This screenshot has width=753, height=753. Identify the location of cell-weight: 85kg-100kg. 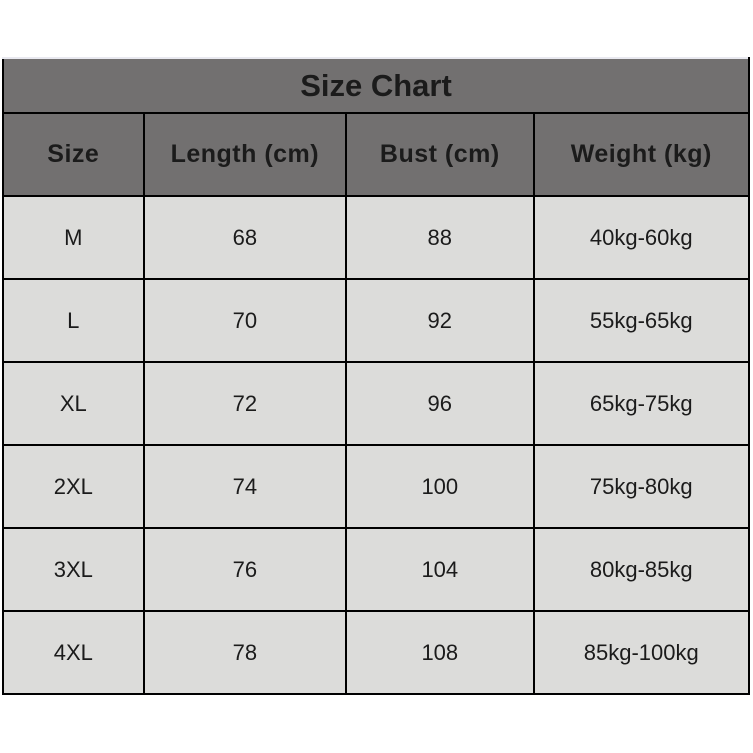
(641, 652).